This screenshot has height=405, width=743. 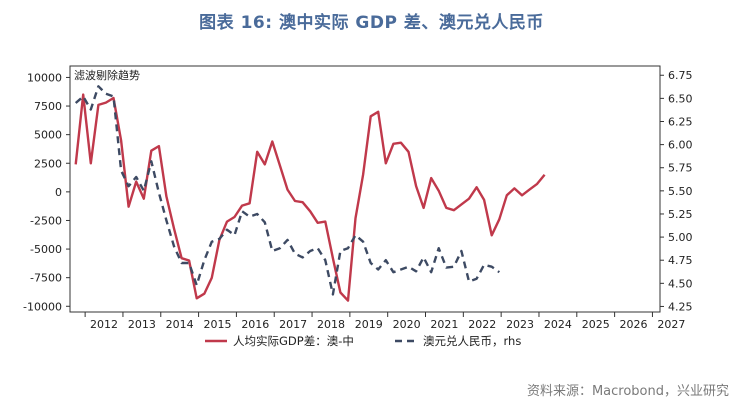 I want to click on x-tick-label: 2021, so click(x=444, y=324).